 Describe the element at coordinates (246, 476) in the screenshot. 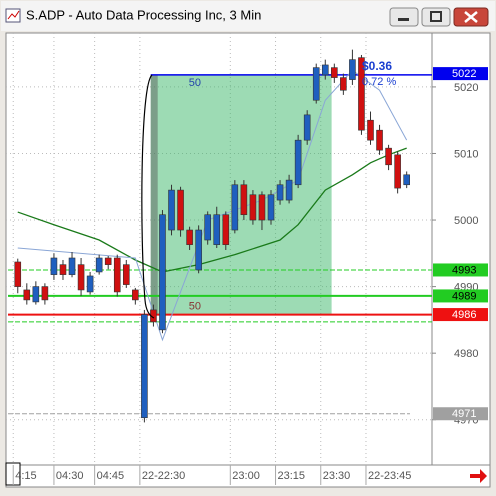

I see `x-tick-label: 23:00` at that location.